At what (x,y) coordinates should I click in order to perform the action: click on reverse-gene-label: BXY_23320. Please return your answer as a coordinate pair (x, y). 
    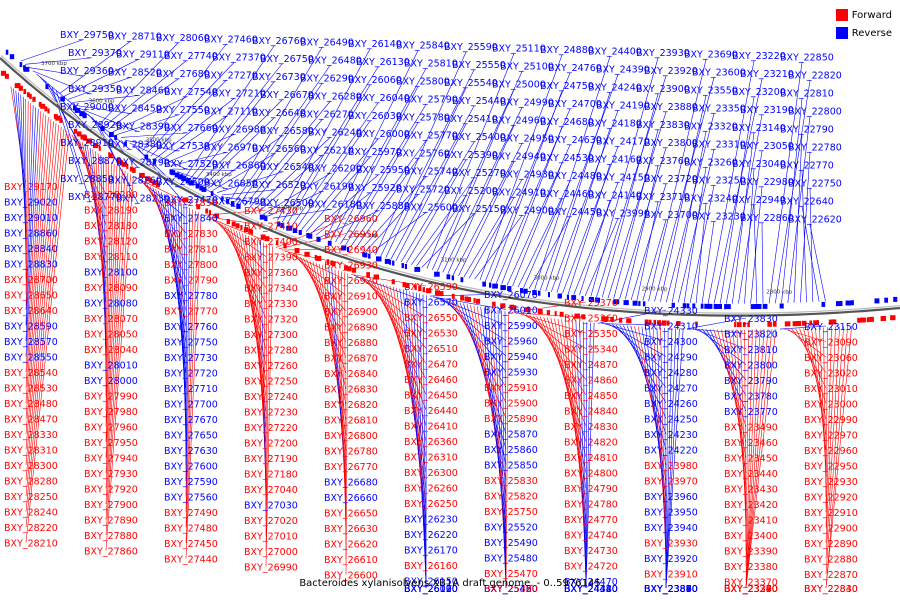
    Looking at the image, I should click on (711, 127).